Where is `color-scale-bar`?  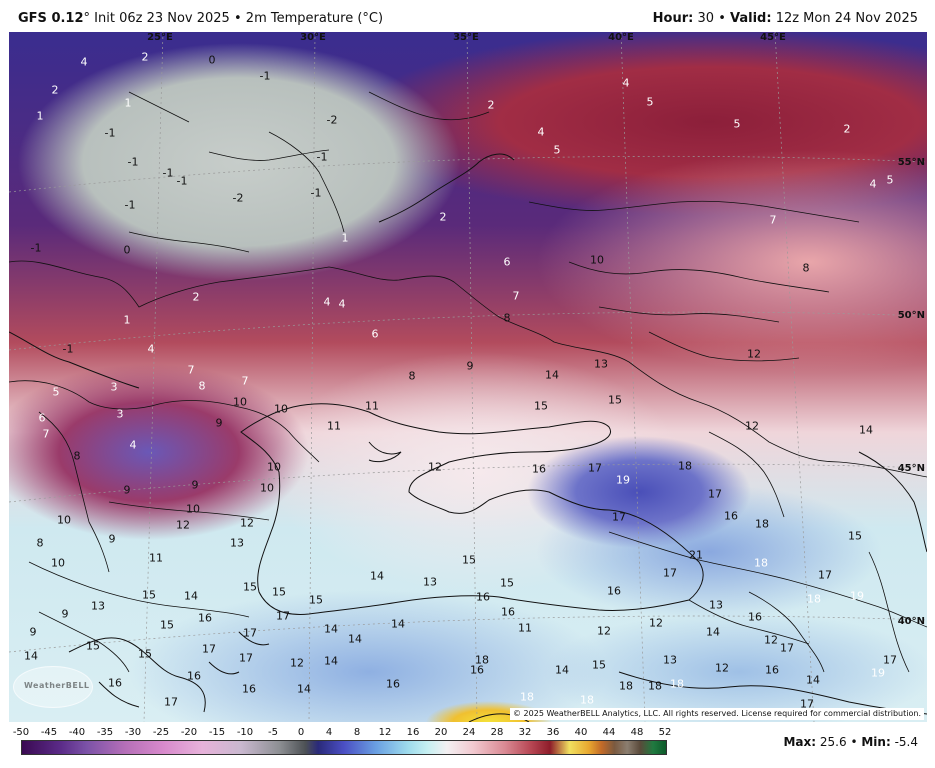
color-scale-bar is located at coordinates (344, 747).